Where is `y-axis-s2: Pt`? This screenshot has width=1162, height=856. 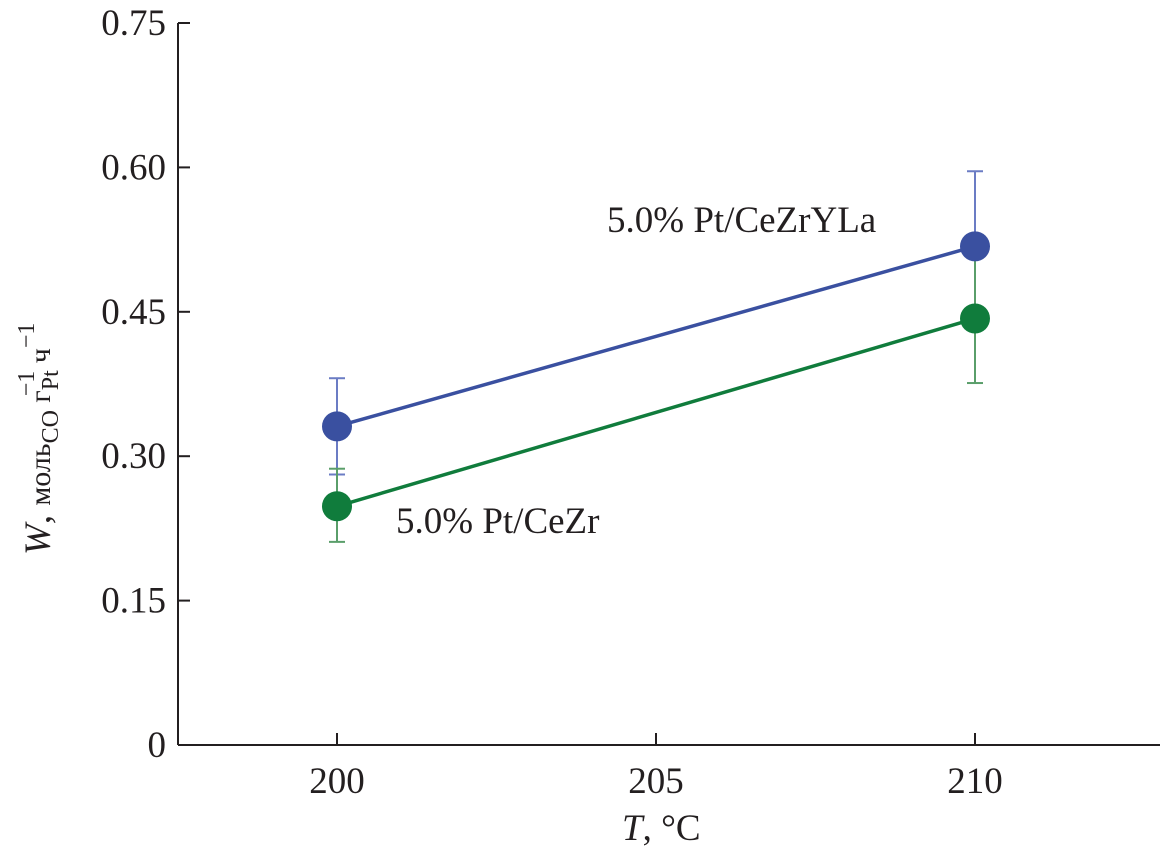
y-axis-s2: Pt is located at coordinates (51, 380).